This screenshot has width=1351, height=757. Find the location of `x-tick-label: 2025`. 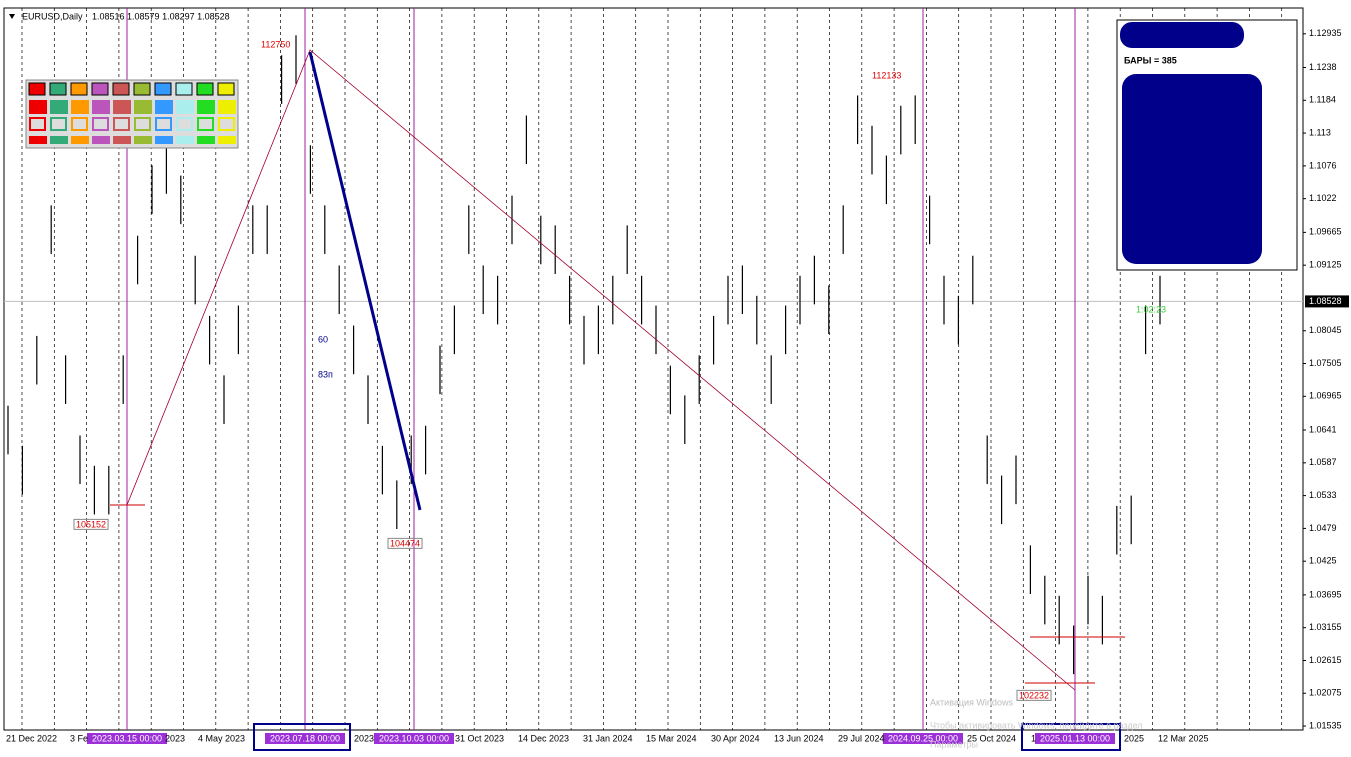

x-tick-label: 2025 is located at coordinates (1134, 738).